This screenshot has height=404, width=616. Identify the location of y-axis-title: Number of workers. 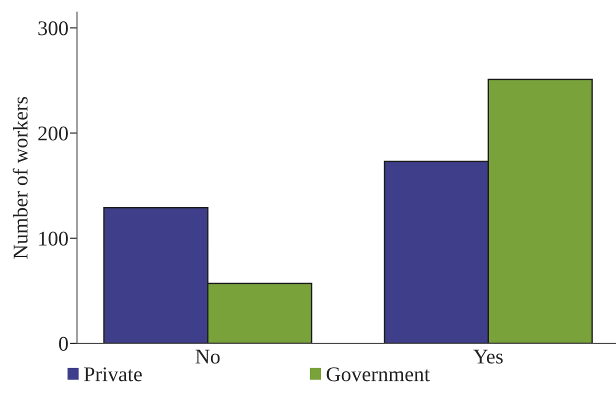
(20, 177).